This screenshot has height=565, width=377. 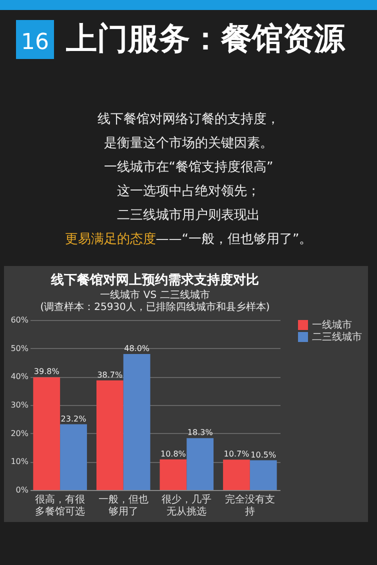 I want to click on data-label: 23.2%, so click(x=73, y=419).